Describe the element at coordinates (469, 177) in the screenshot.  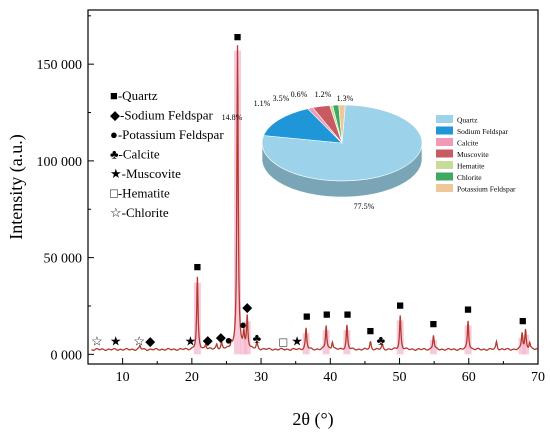
I see `pie-legend-label: Chlorite` at that location.